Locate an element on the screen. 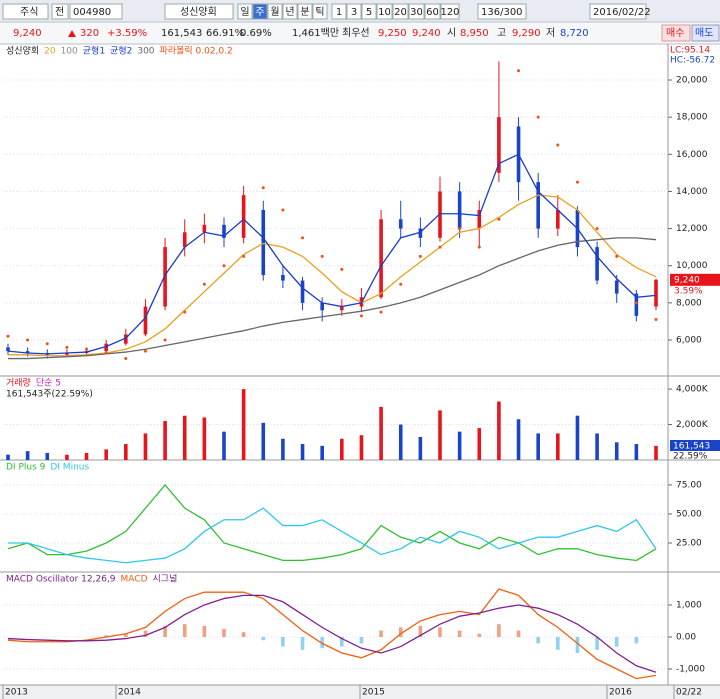 The width and height of the screenshot is (720, 699). period-label: 분 is located at coordinates (304, 12).